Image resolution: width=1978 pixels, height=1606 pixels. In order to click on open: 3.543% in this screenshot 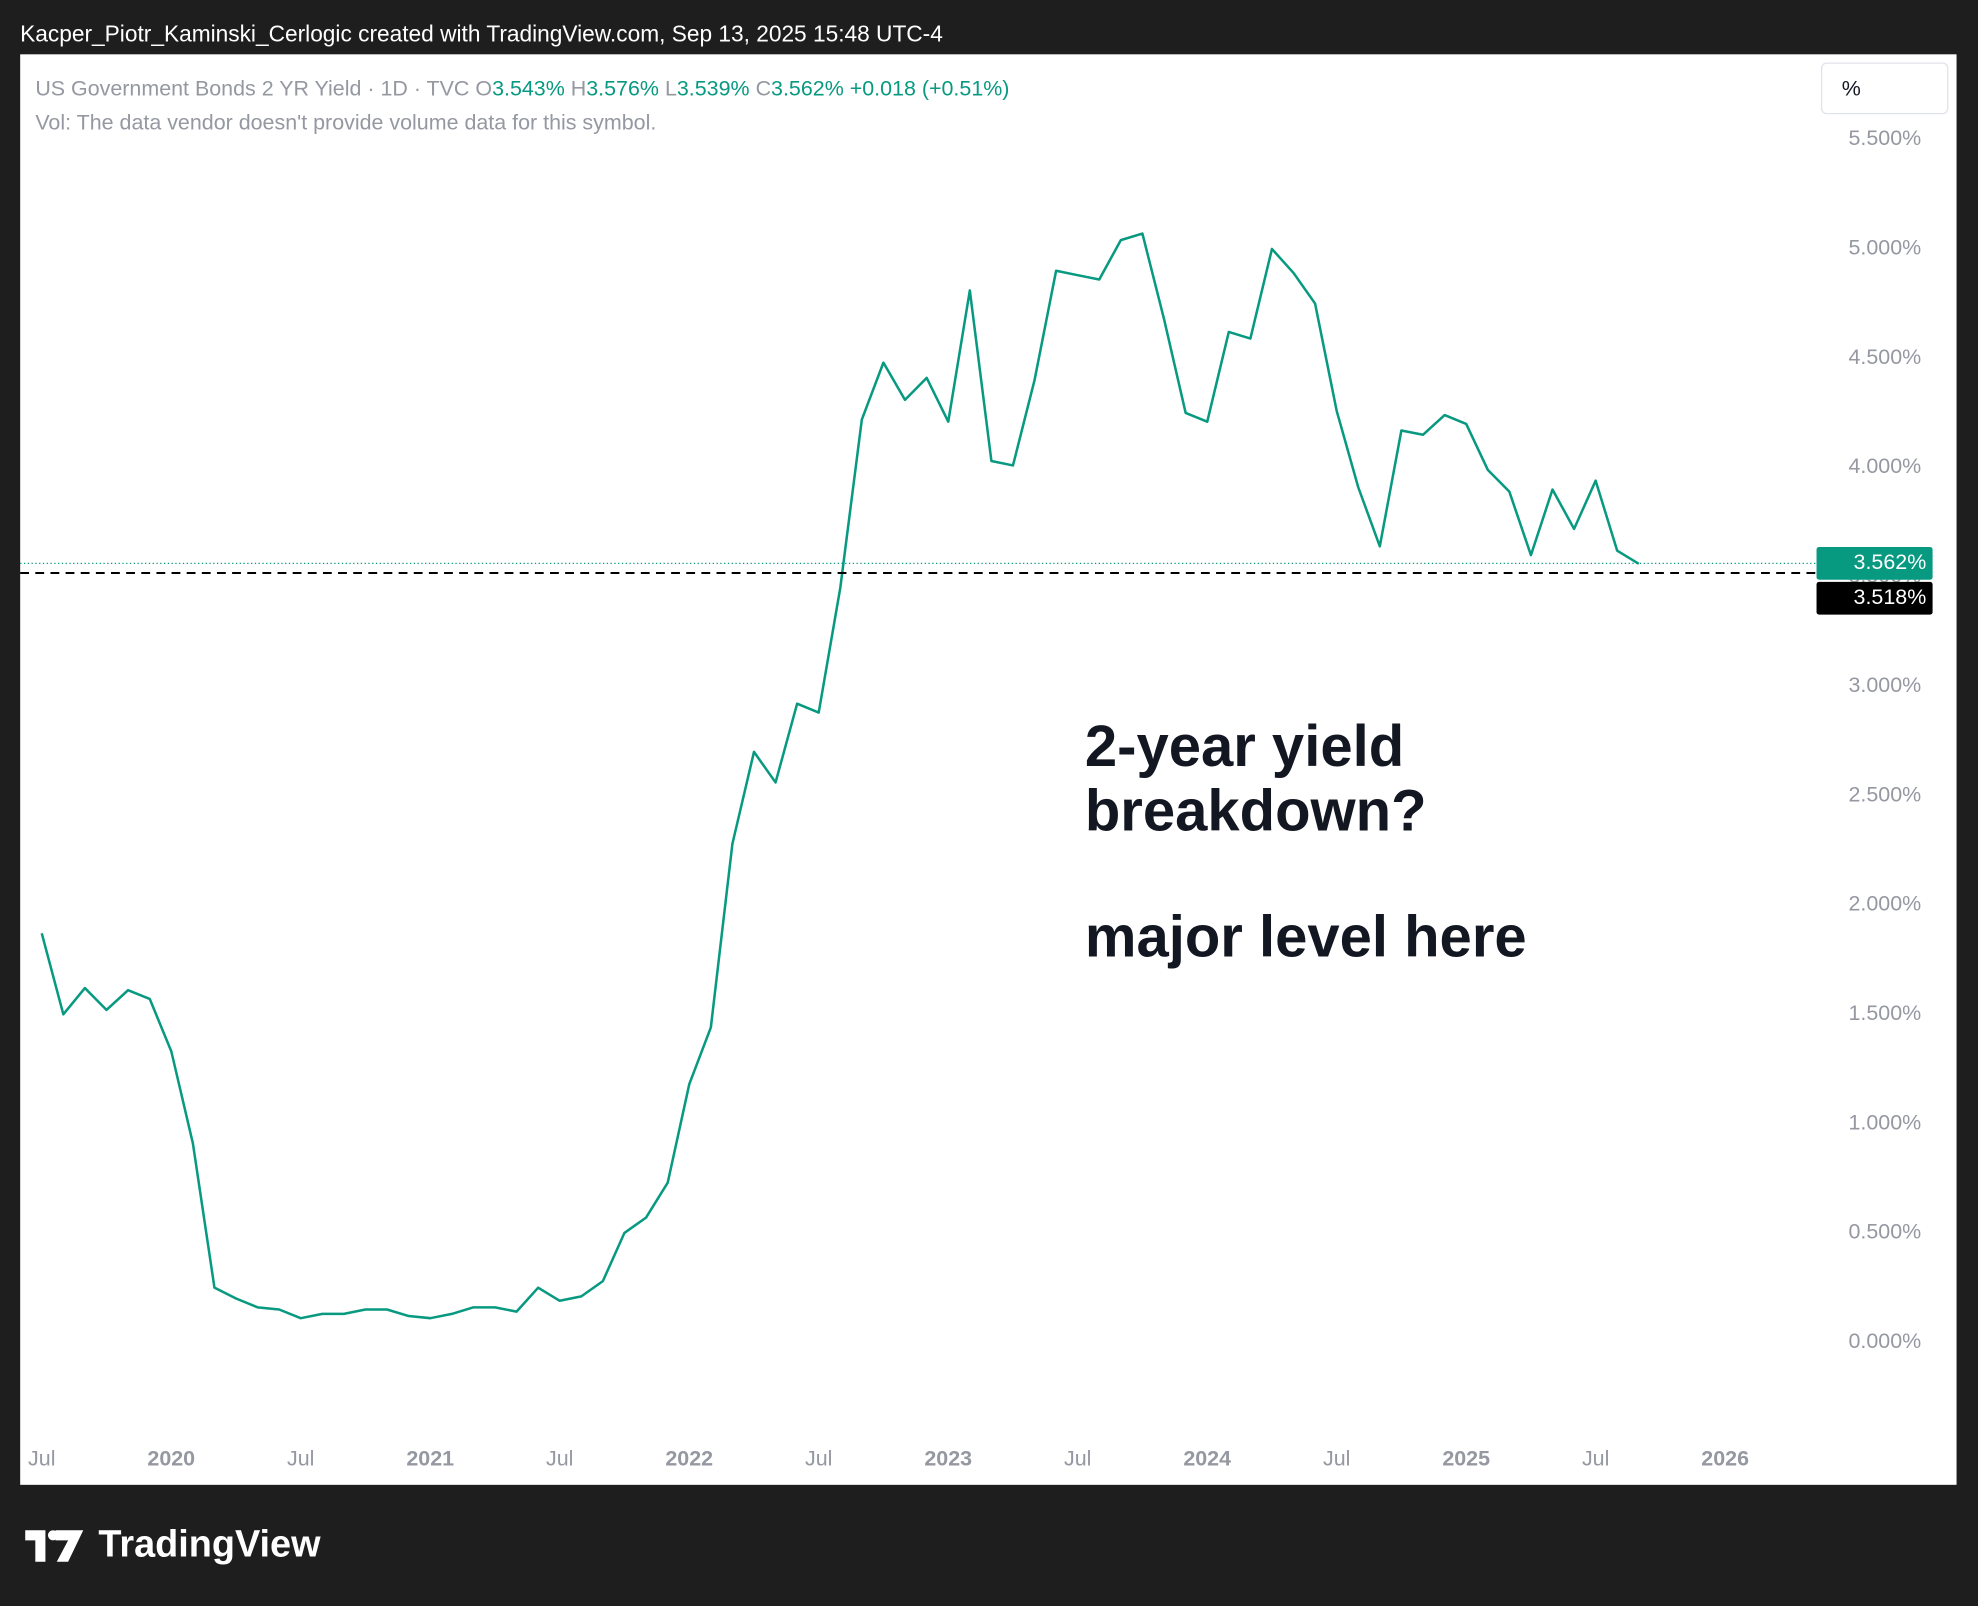, I will do `click(528, 88)`.